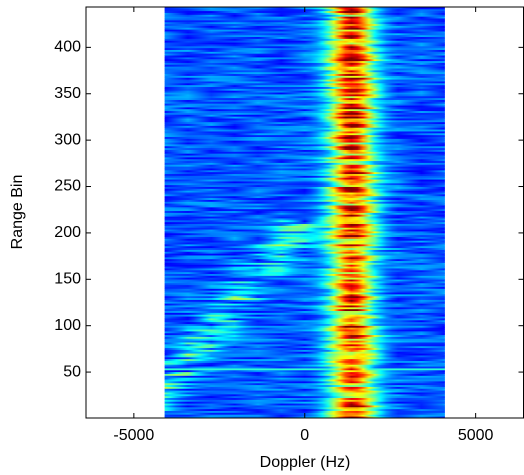  I want to click on x-axis-label: Doppler (Hz), so click(305, 462).